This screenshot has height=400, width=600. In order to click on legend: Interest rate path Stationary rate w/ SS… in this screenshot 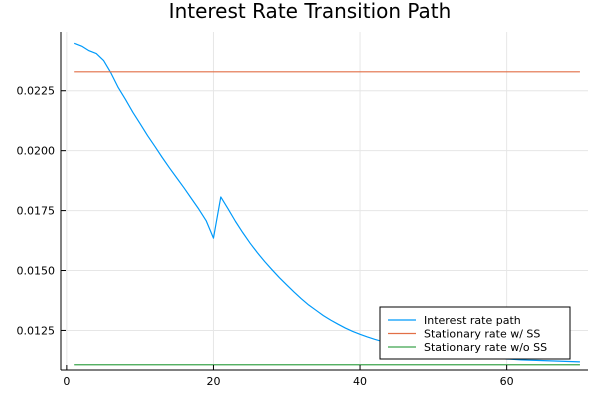, I will do `click(475, 333)`.